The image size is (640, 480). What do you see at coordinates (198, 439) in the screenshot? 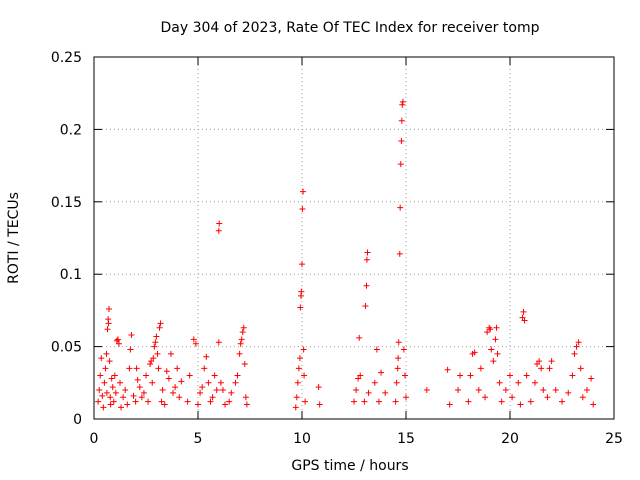
I see `x-tick-label: 5` at bounding box center [198, 439].